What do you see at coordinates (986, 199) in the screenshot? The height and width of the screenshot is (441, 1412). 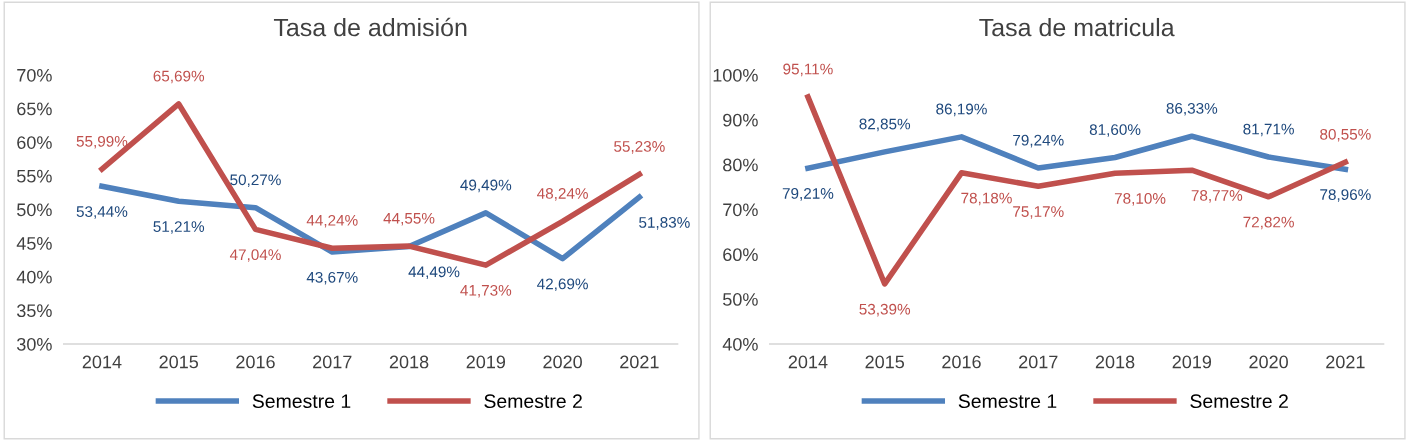 I see `data-label: 78,18%` at bounding box center [986, 199].